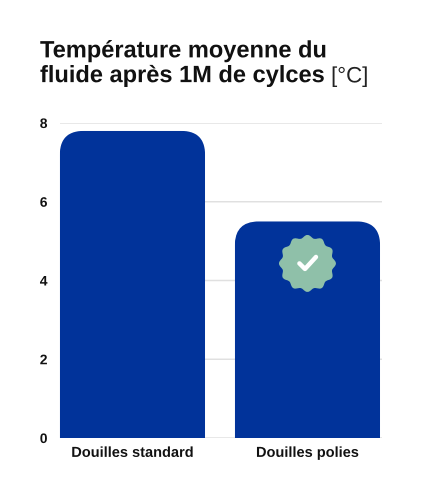 Image resolution: width=428 pixels, height=500 pixels. I want to click on y-tick-label: 2, so click(43, 359).